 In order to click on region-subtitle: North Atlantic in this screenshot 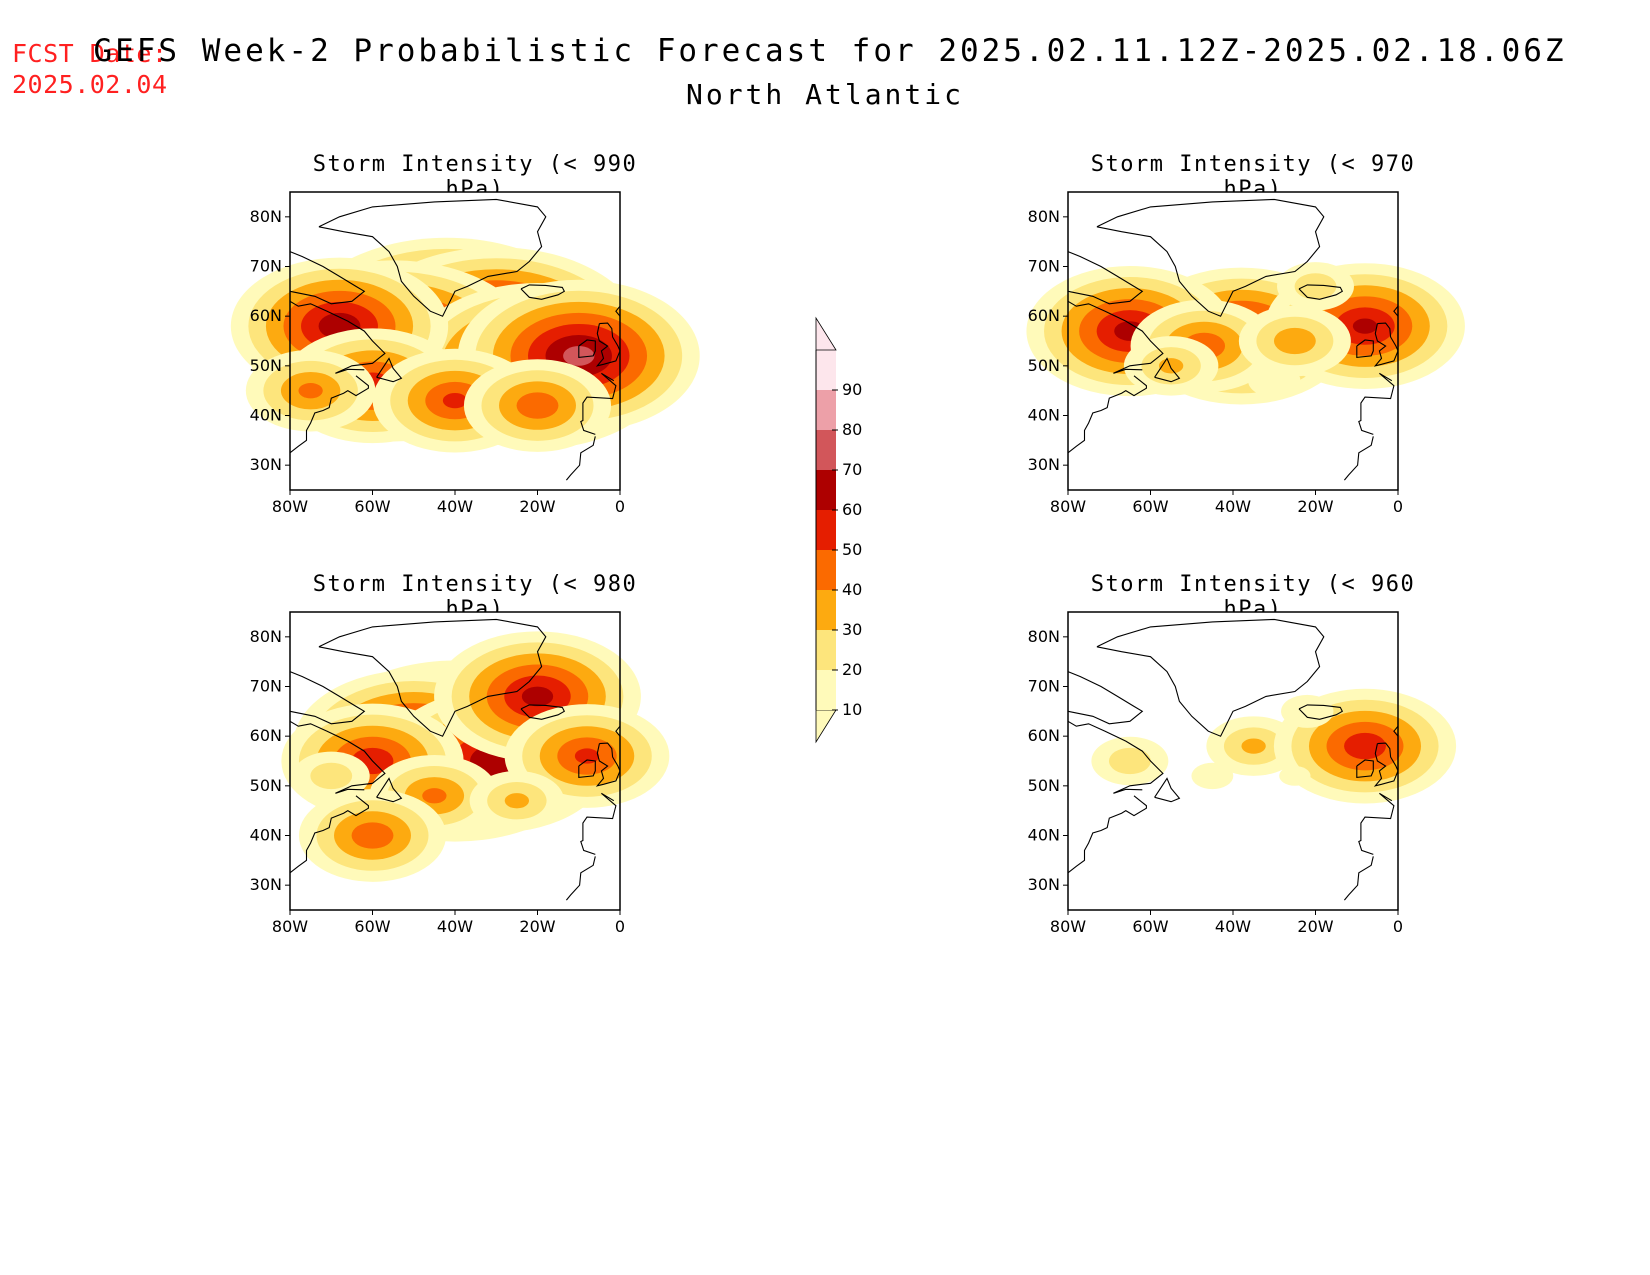, I will do `click(824, 94)`.